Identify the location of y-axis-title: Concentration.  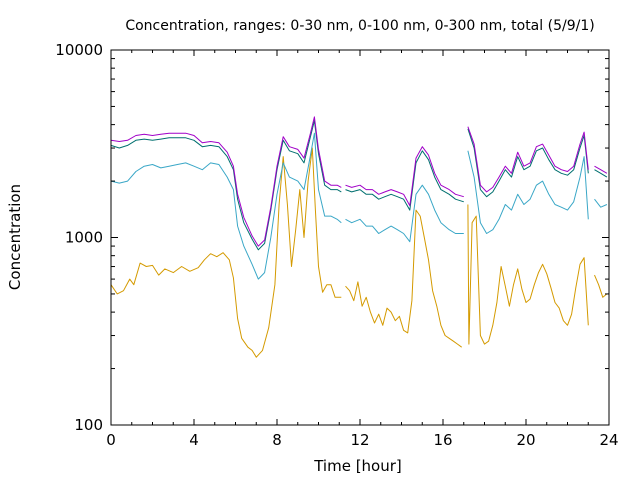
(15, 237).